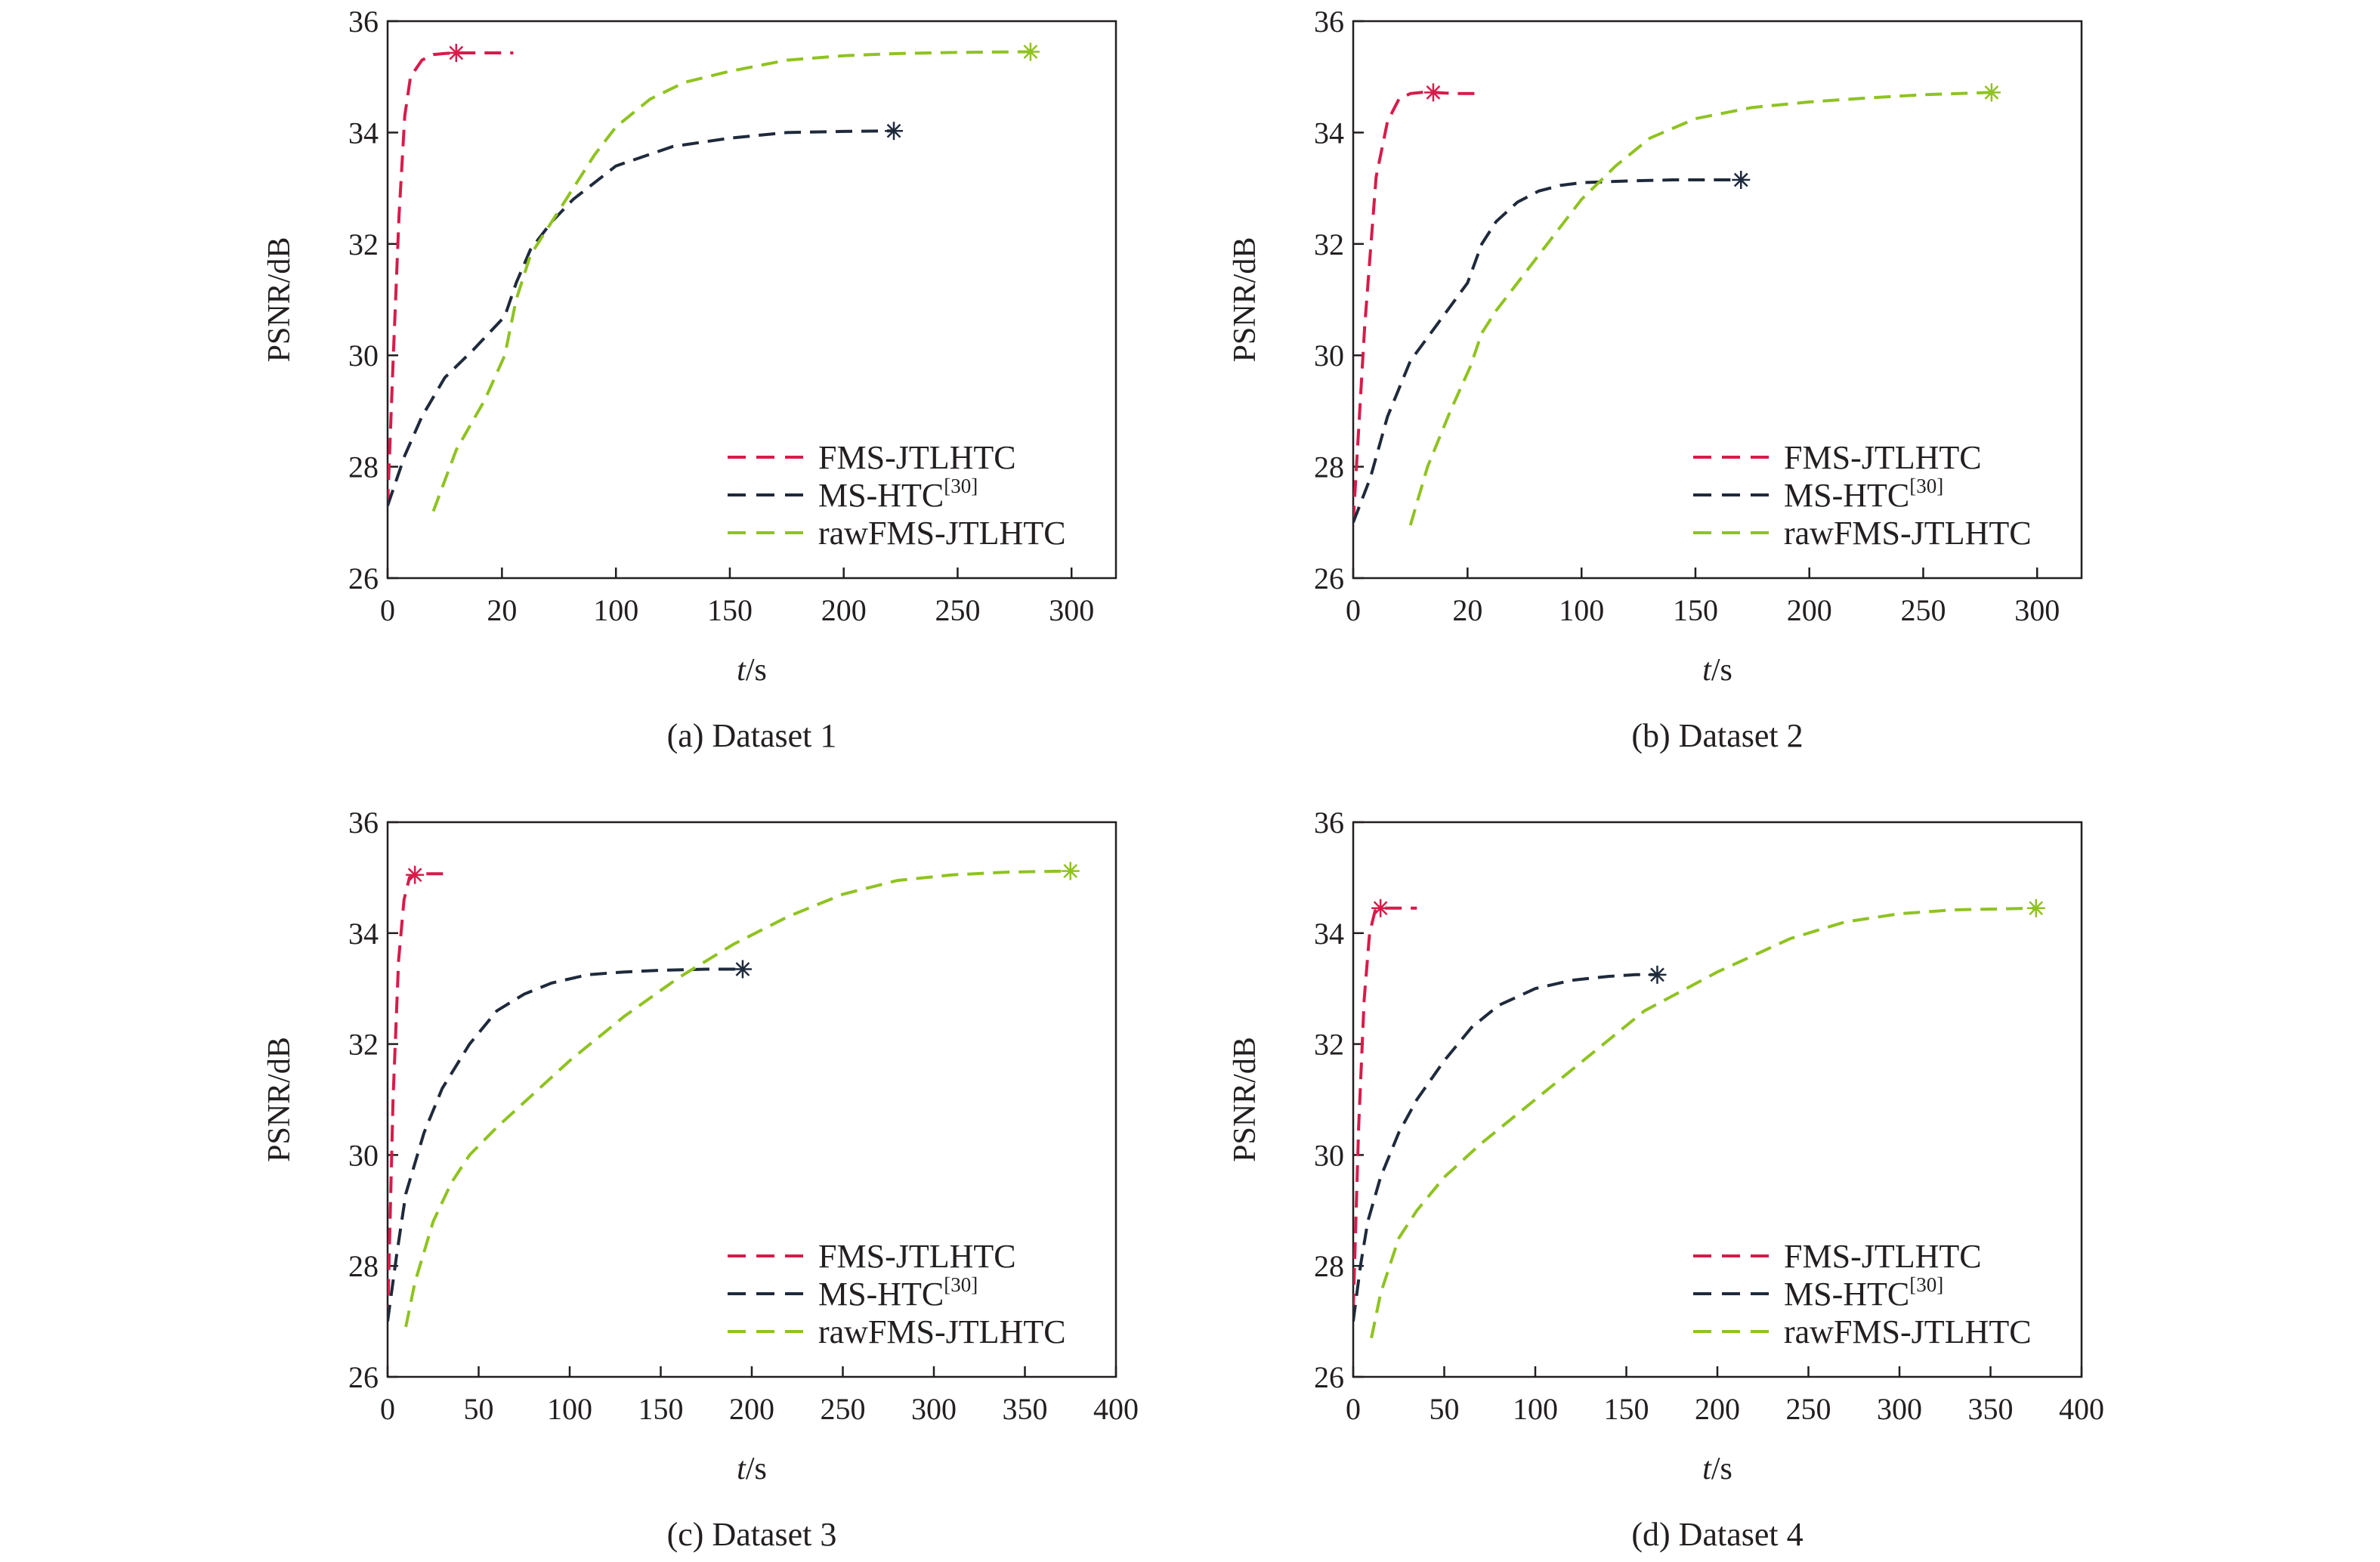 This screenshot has width=2380, height=1562. What do you see at coordinates (1717, 735) in the screenshot?
I see `panel-caption: (b) Dataset 2` at bounding box center [1717, 735].